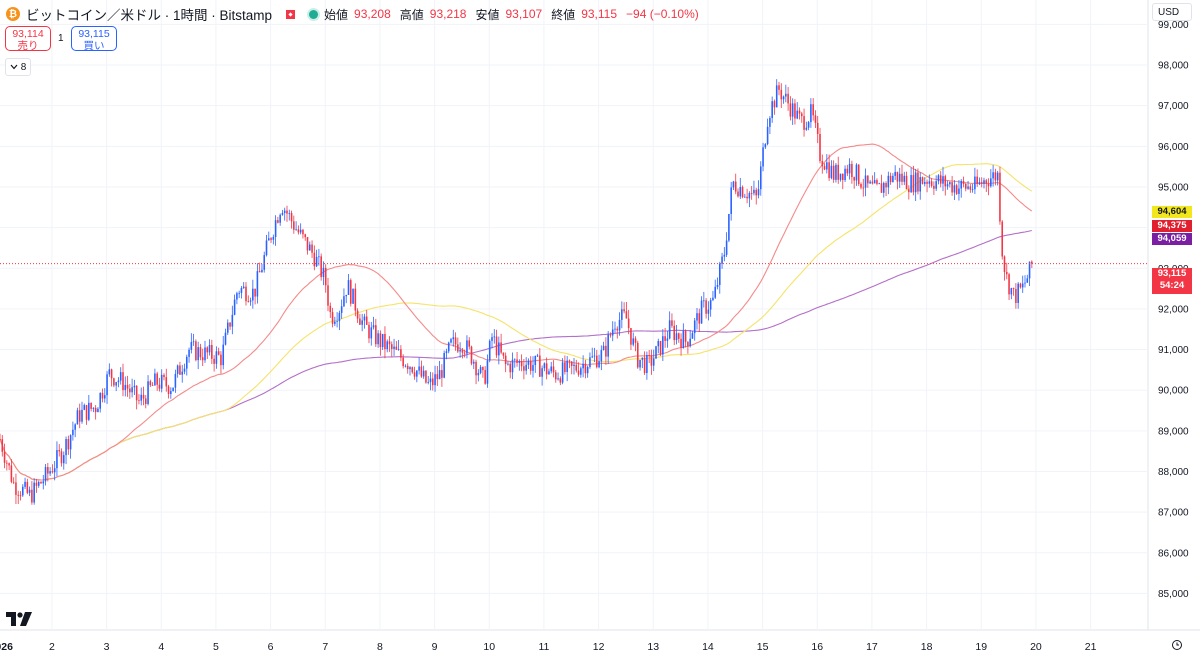 The height and width of the screenshot is (651, 1200). What do you see at coordinates (872, 646) in the screenshot?
I see `x-tick-label: 17` at bounding box center [872, 646].